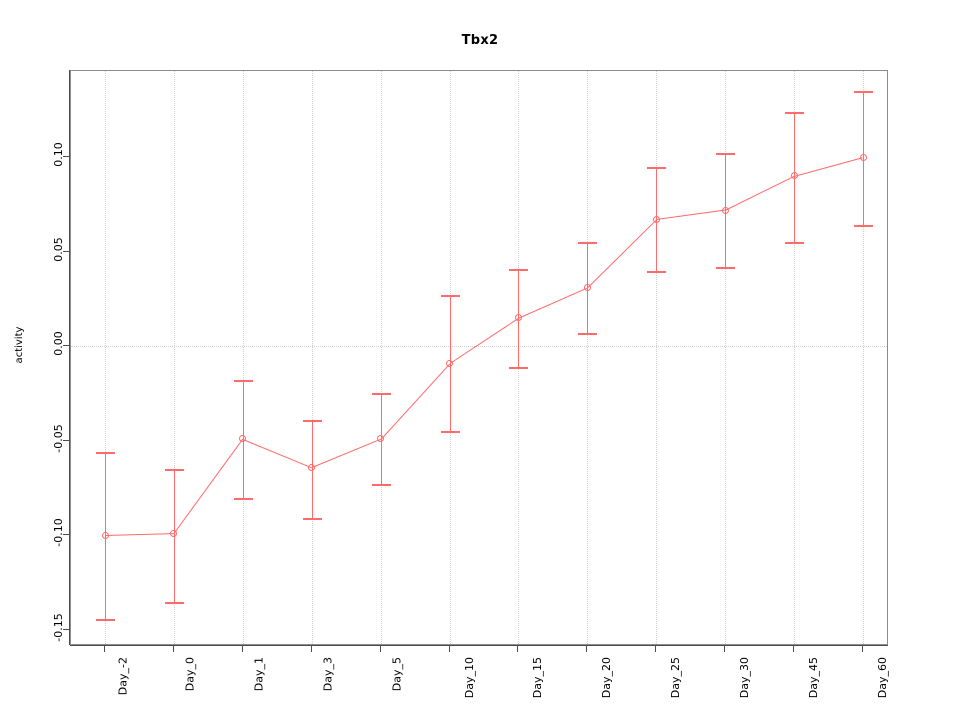  What do you see at coordinates (61, 357) in the screenshot?
I see `y-axis: -0.15 -0.10 -0.05 0.00 0.05 0.10` at bounding box center [61, 357].